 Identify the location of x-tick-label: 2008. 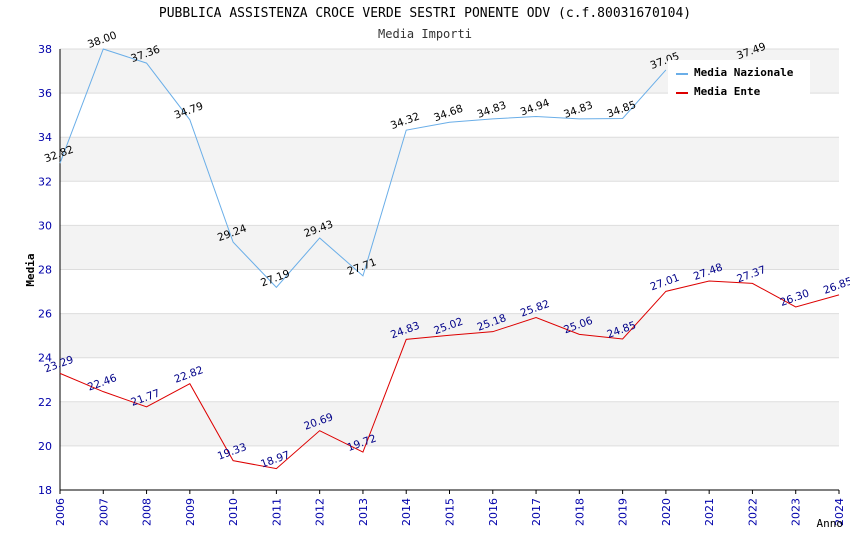
(147, 512).